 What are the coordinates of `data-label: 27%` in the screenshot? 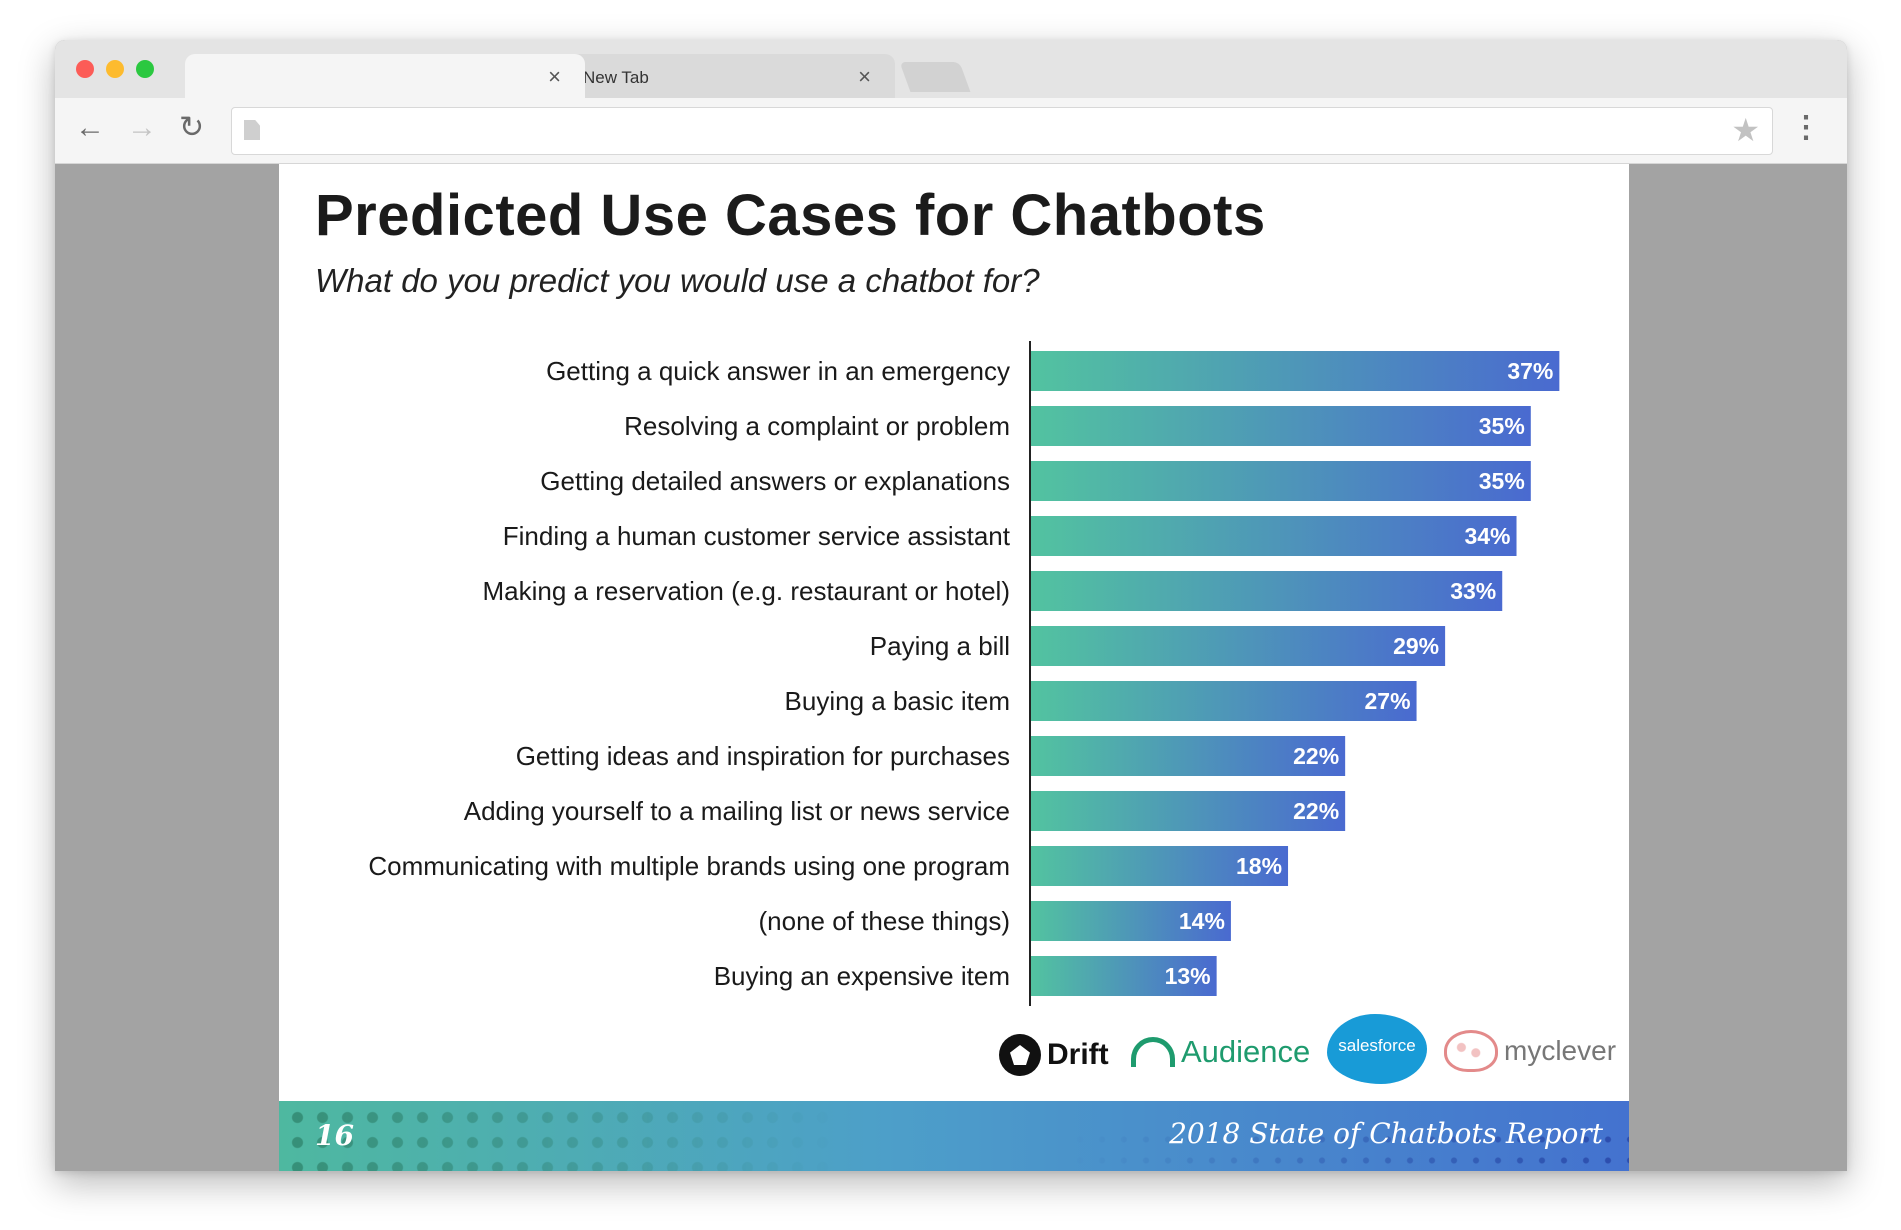 It's located at (1388, 701).